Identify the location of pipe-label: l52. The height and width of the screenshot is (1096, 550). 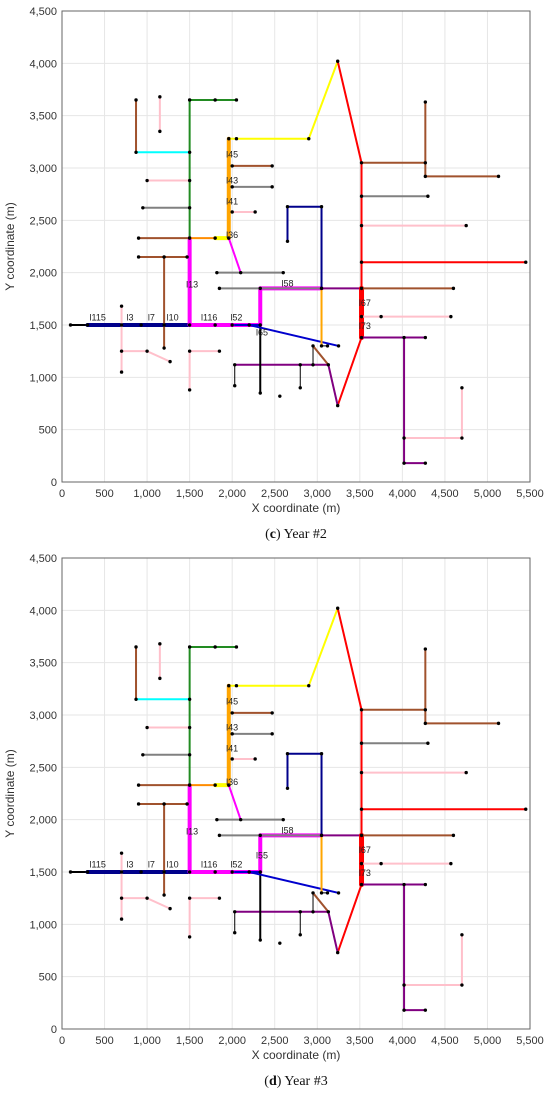
(236, 864).